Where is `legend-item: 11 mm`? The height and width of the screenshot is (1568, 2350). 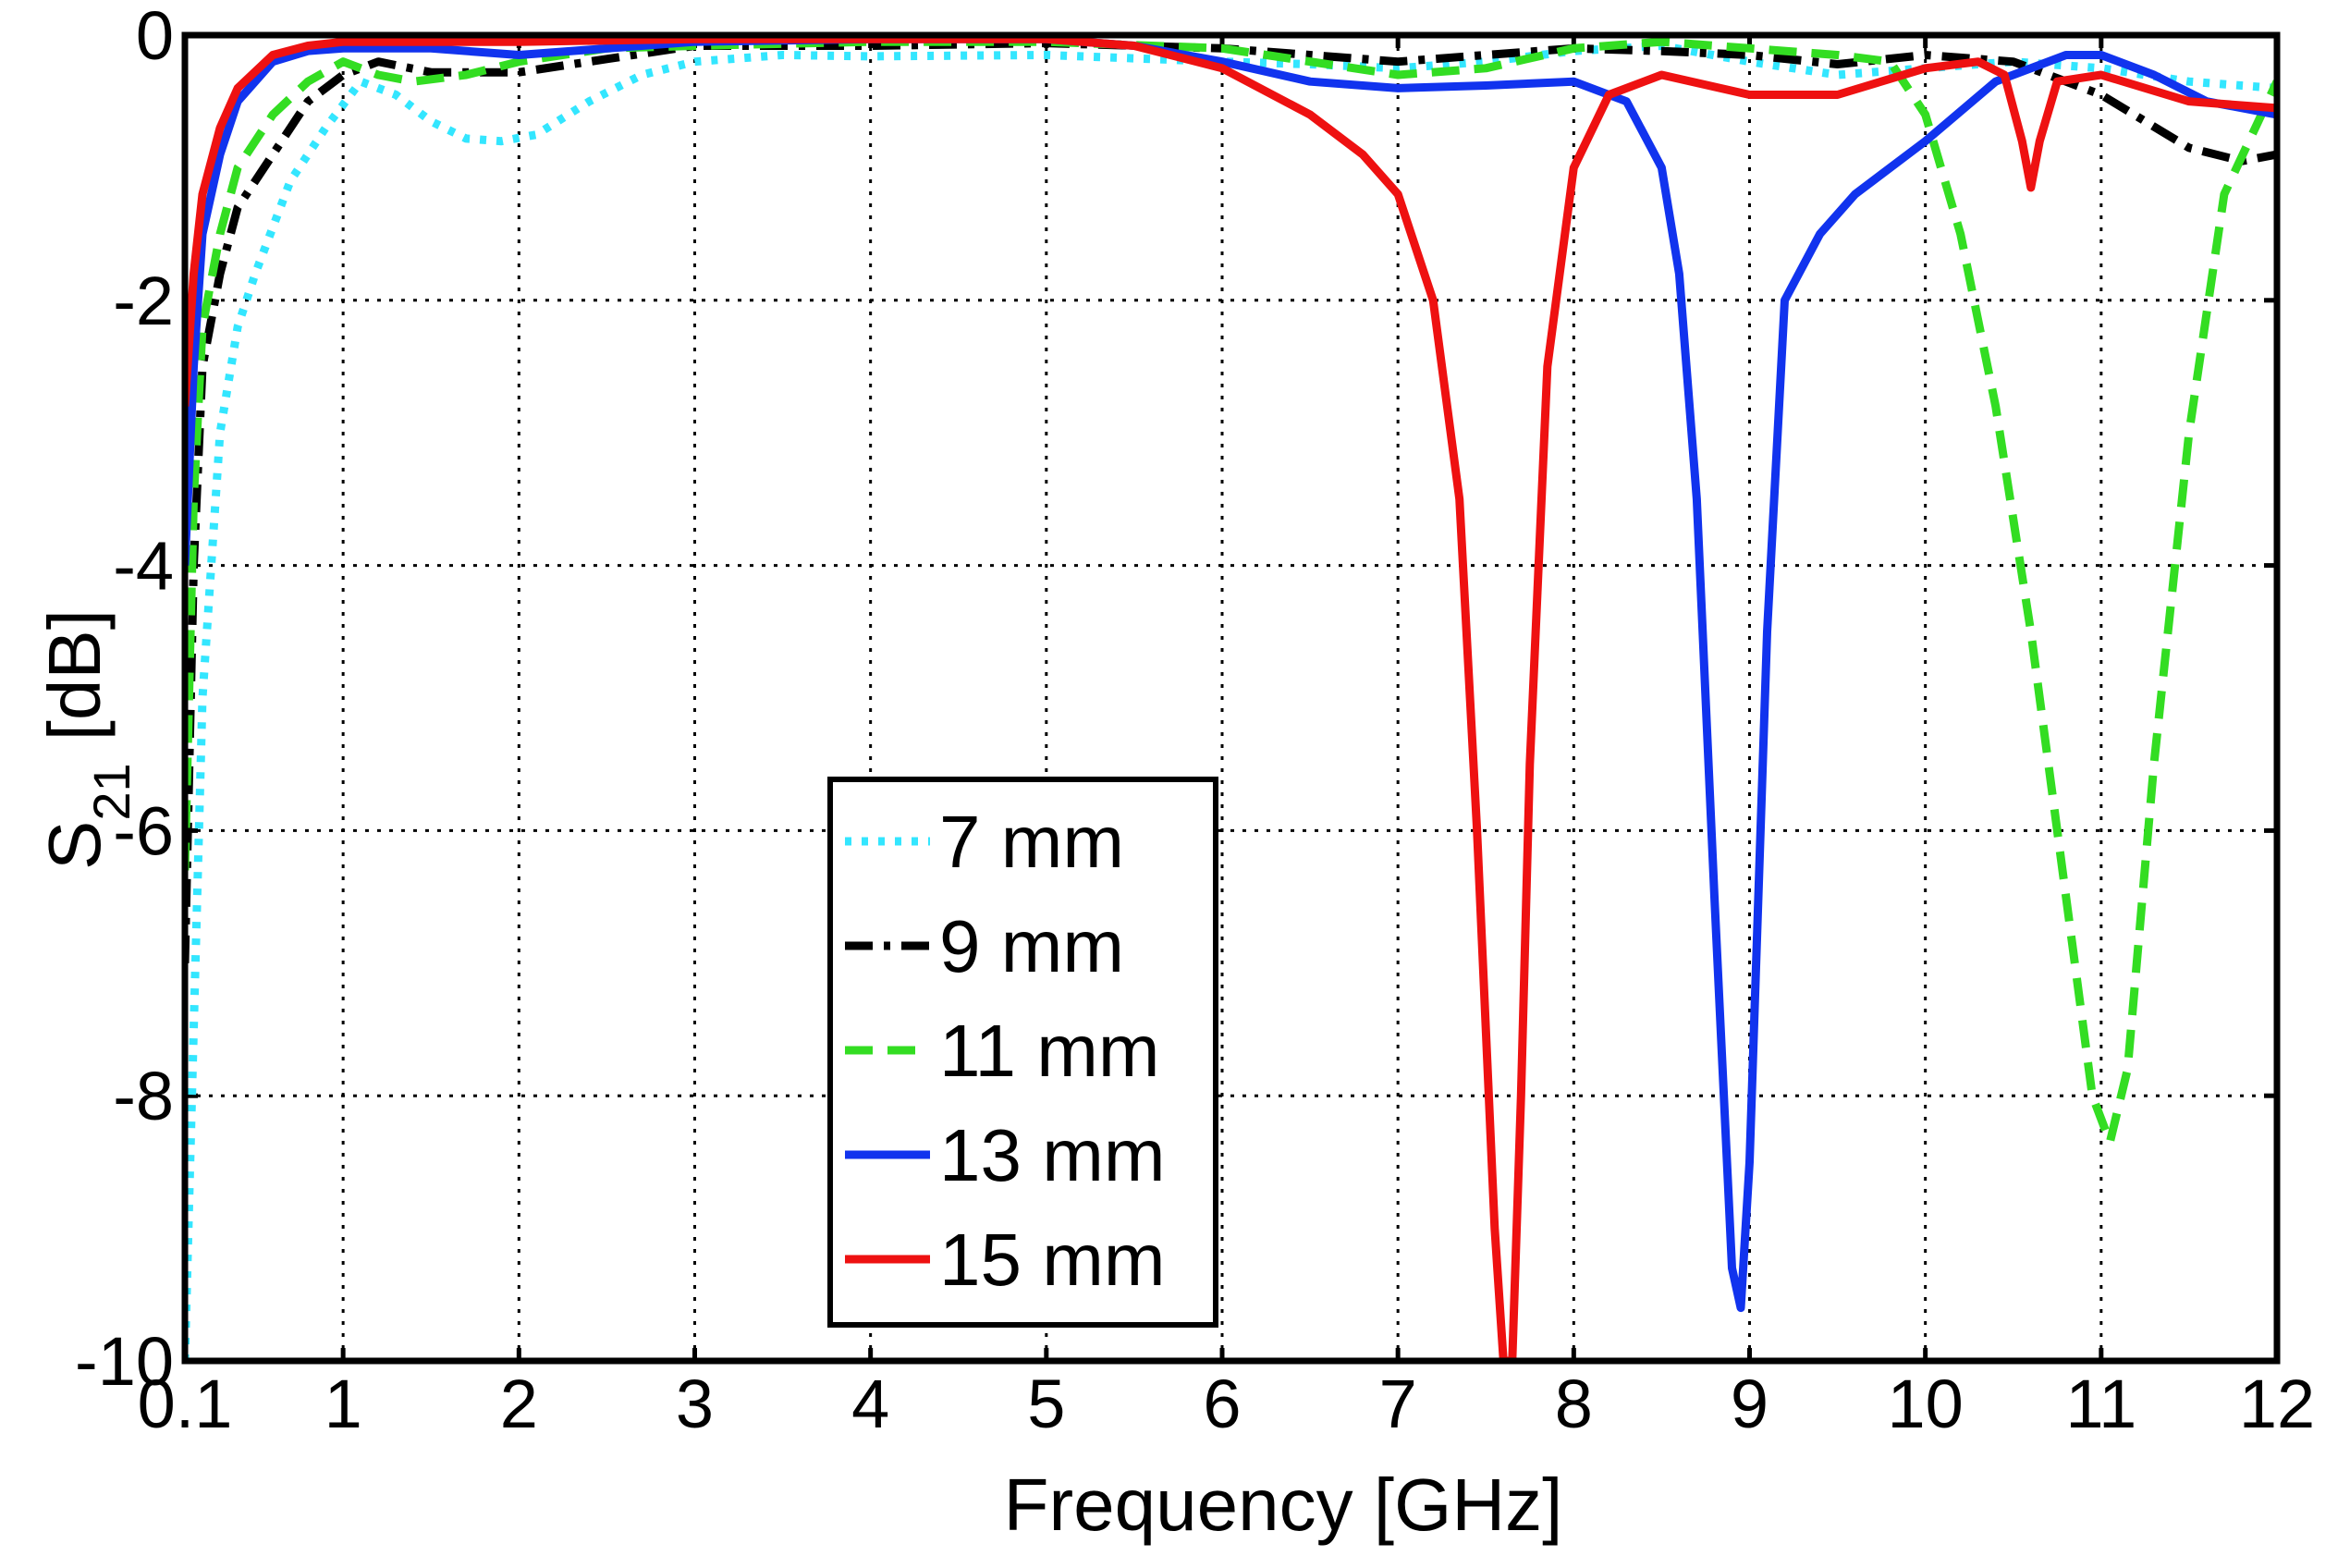
legend-item: 11 mm is located at coordinates (1002, 1051).